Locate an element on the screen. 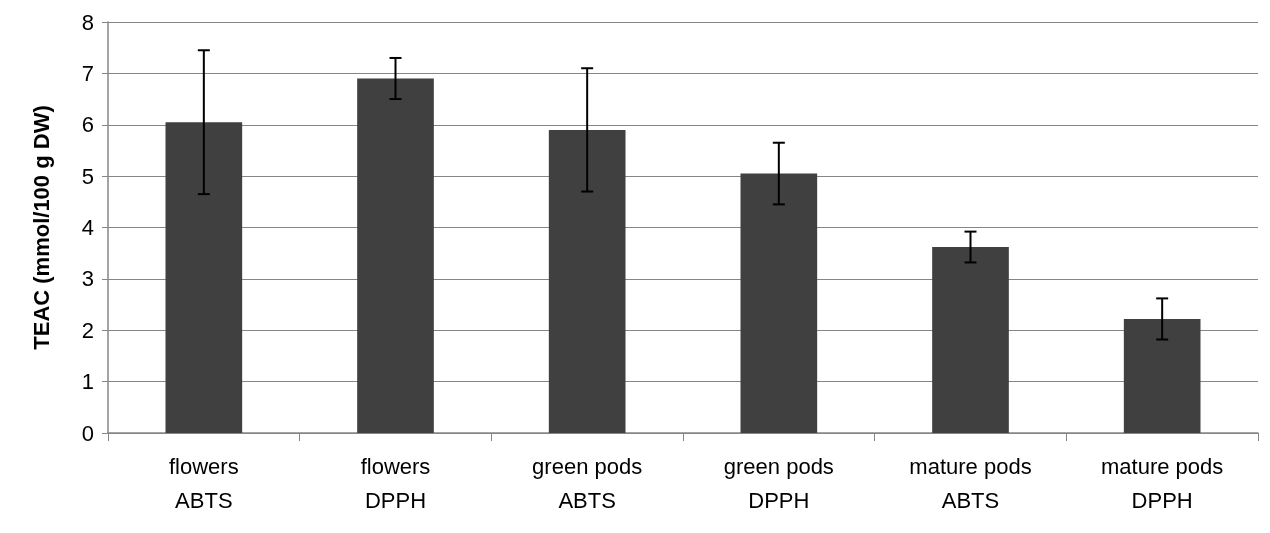 The image size is (1270, 533). y-tick-label: 7 is located at coordinates (87, 73).